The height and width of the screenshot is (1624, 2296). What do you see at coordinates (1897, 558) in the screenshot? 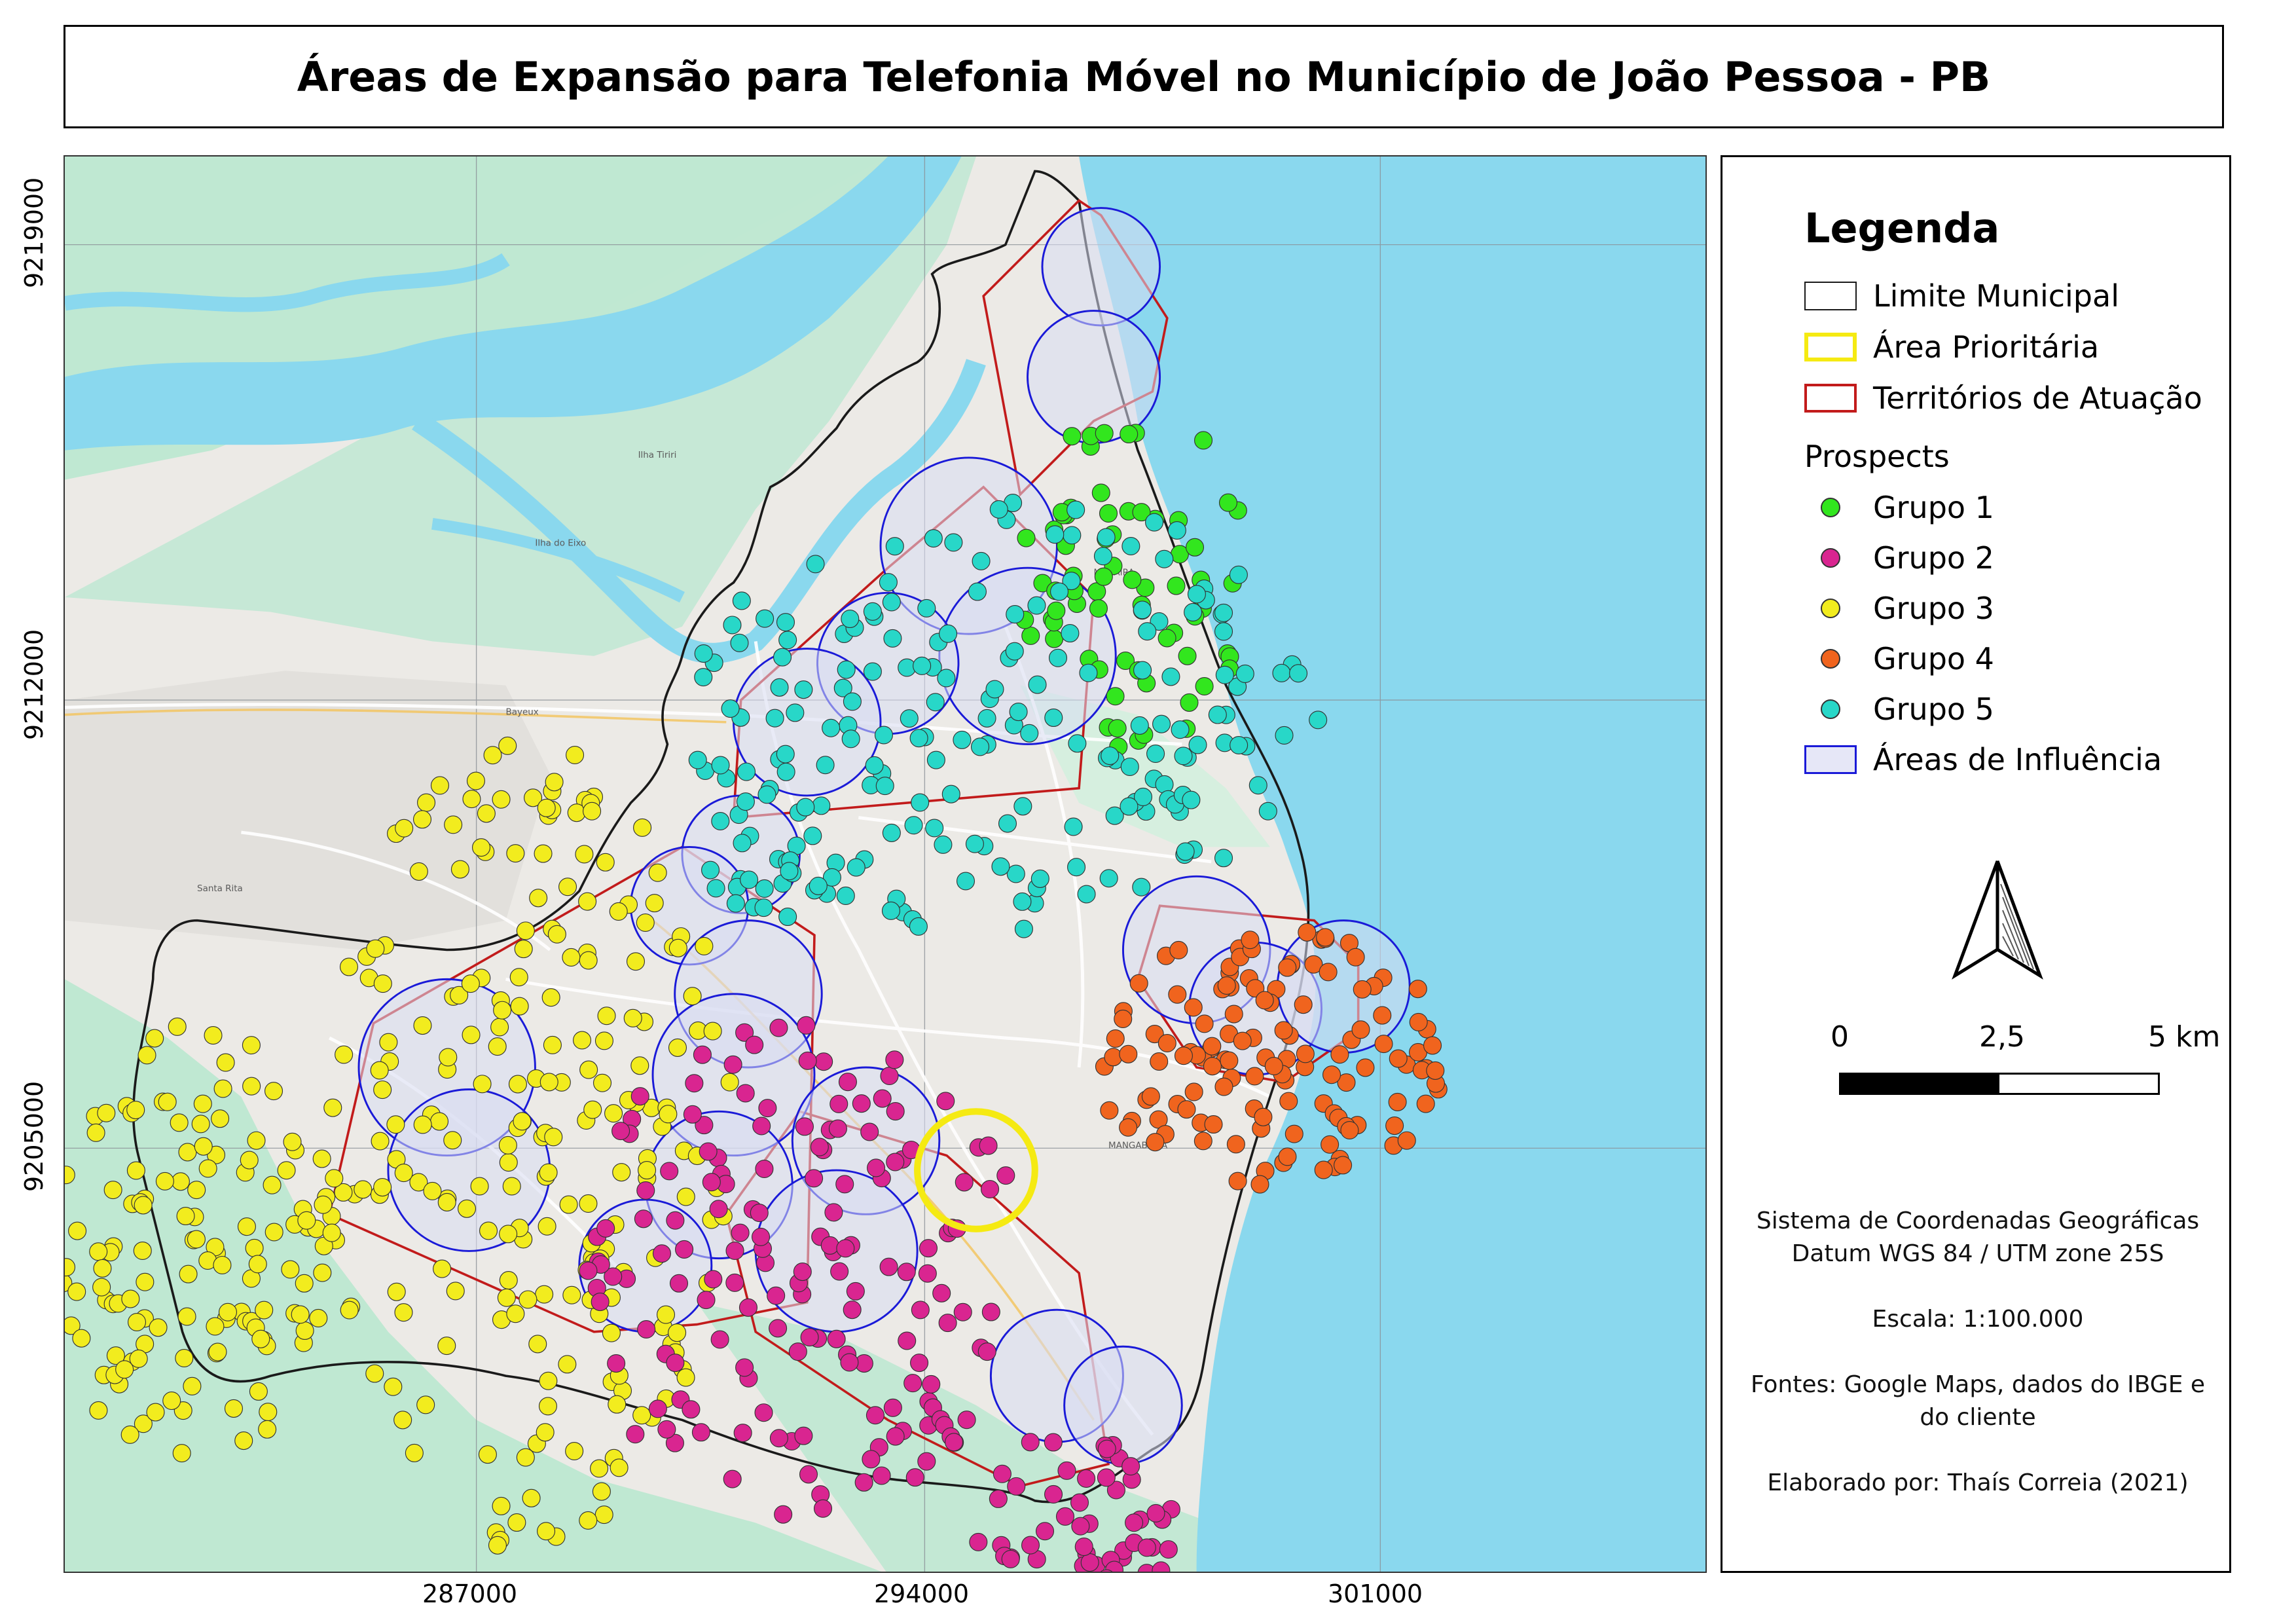
I see `legend-item-grupo-2: Grupo 2` at bounding box center [1897, 558].